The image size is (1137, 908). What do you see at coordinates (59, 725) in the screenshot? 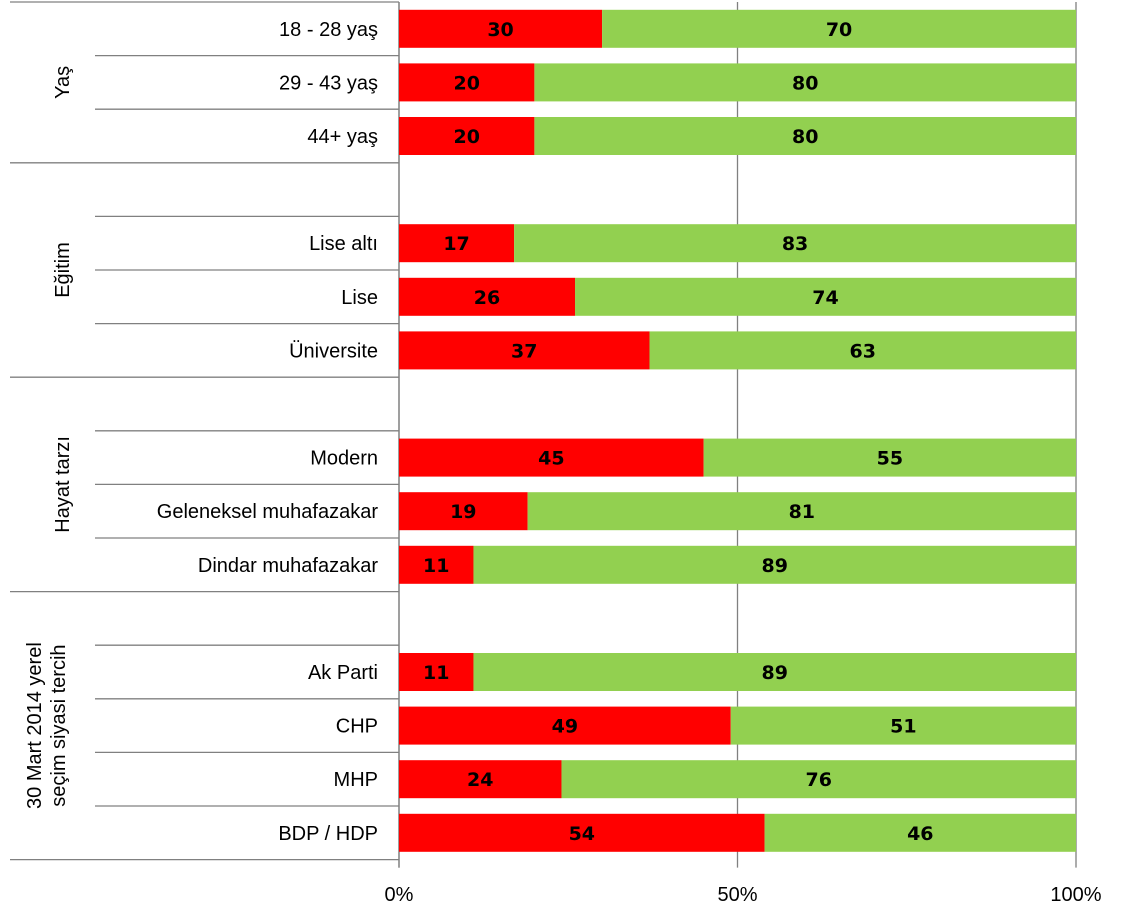
I see `group-label-line: seçim siyasi tercih` at bounding box center [59, 725].